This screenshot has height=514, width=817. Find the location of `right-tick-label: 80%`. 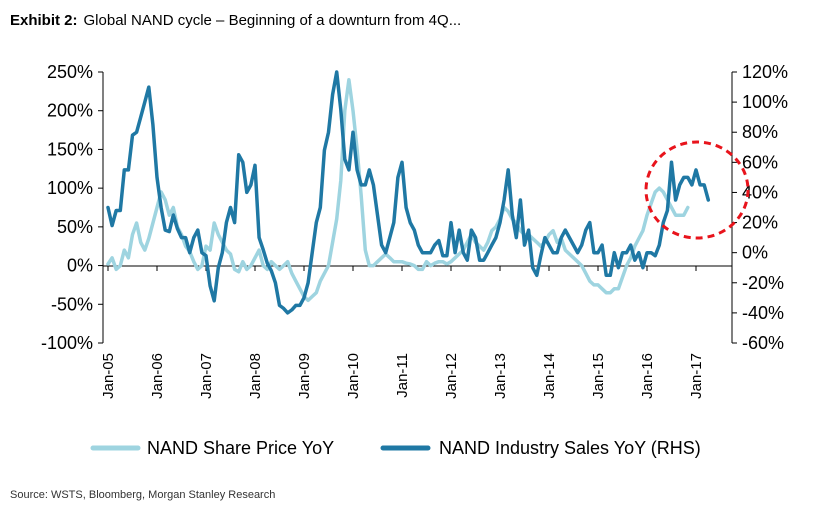

right-tick-label: 80% is located at coordinates (760, 132).